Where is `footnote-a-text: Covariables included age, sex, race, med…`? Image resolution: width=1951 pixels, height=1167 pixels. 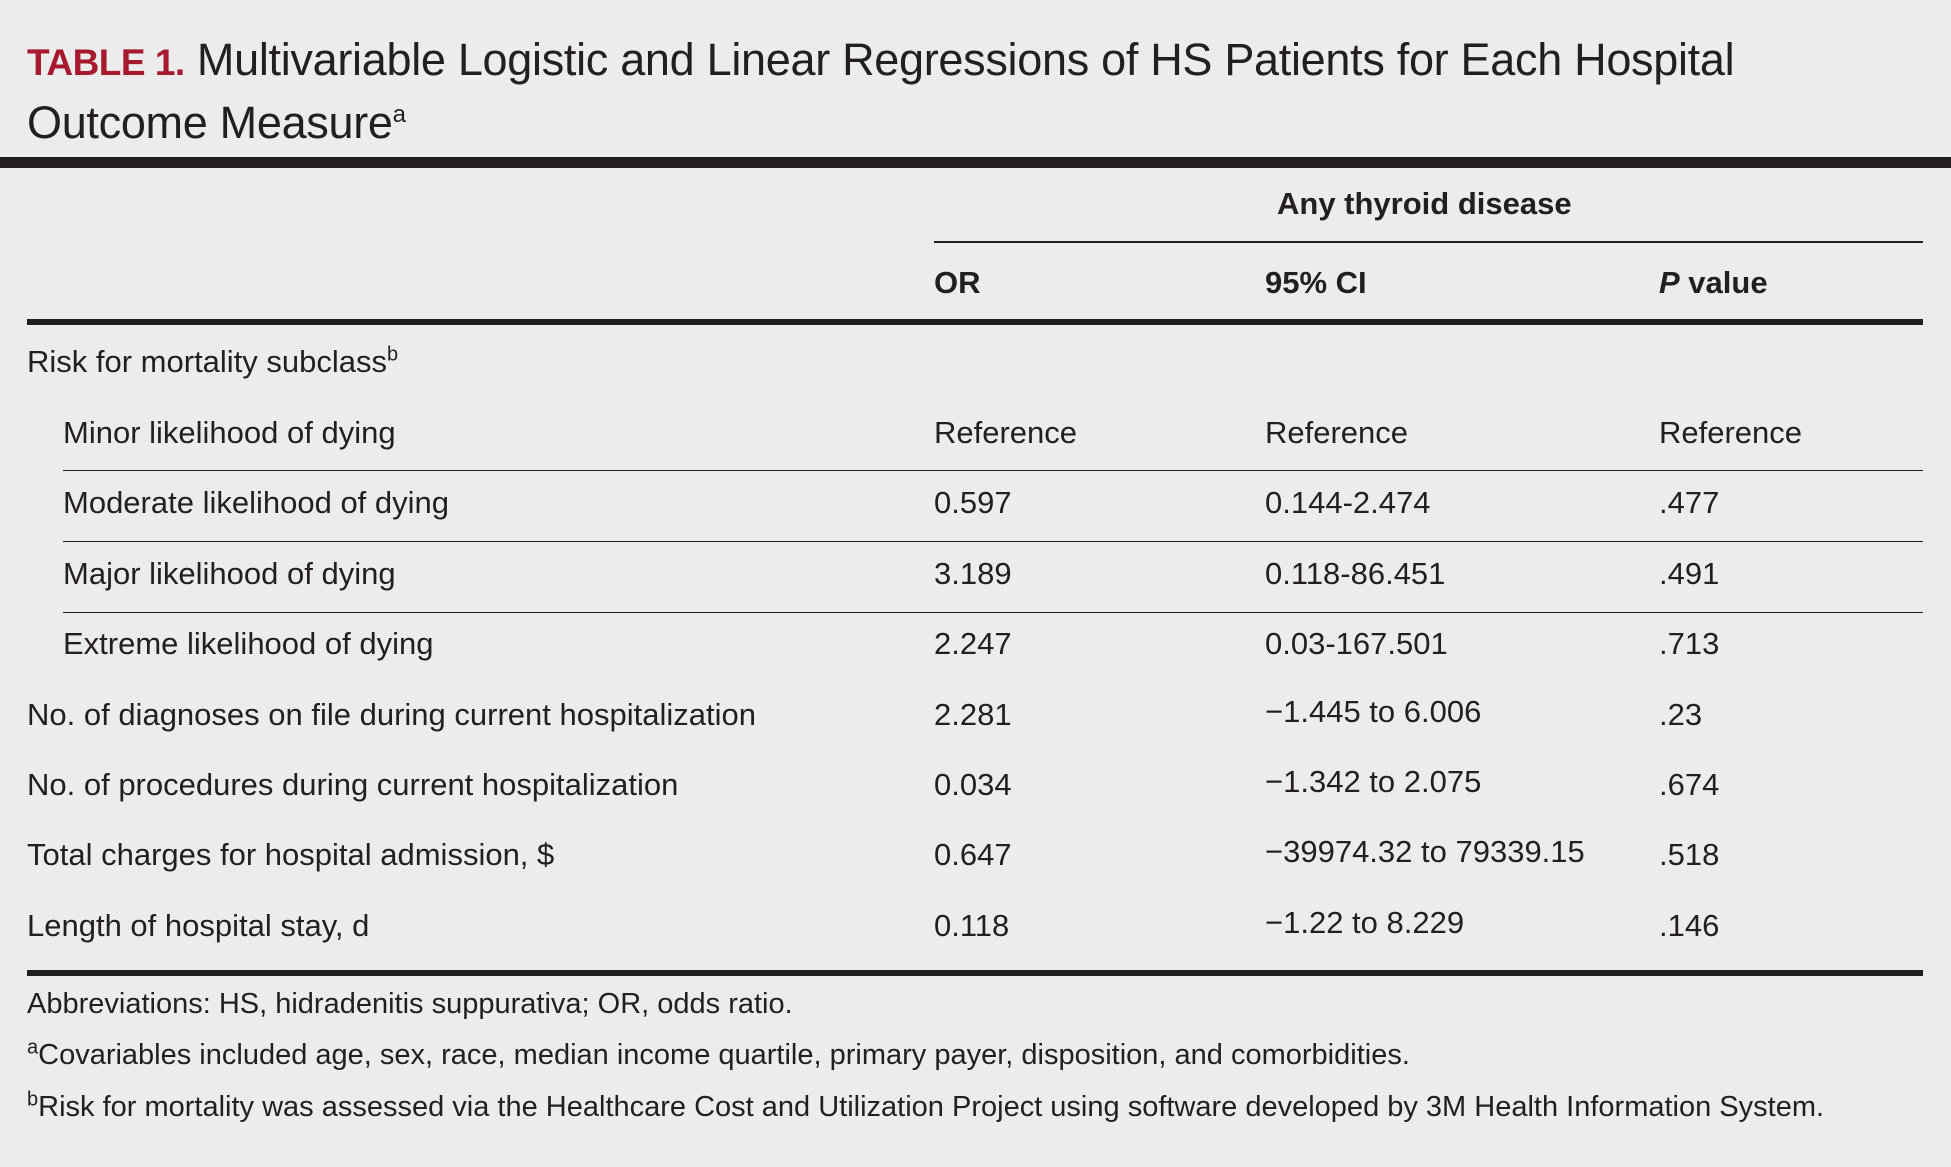
footnote-a-text: Covariables included age, sex, race, med… is located at coordinates (724, 1055).